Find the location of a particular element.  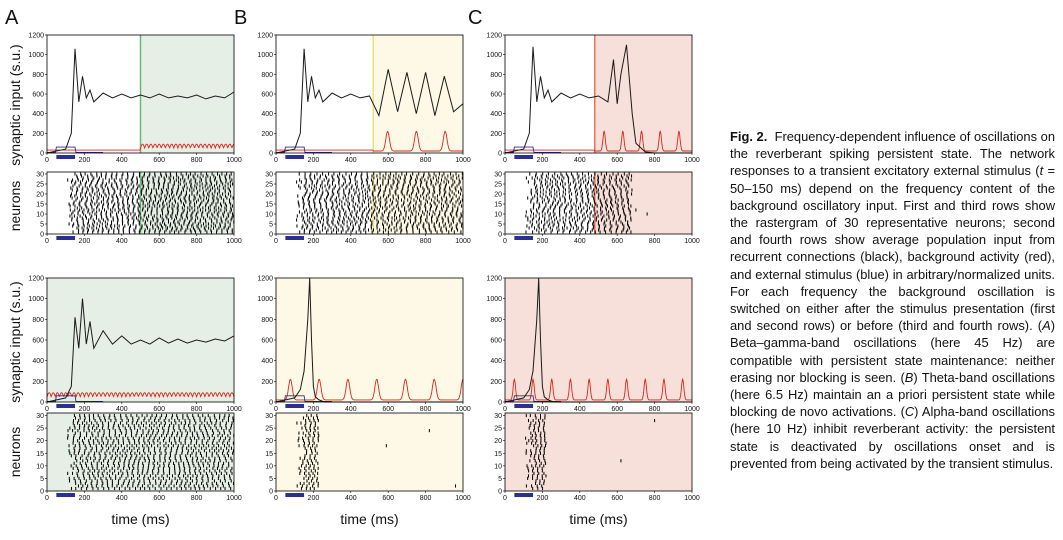

raster-b-row4-xtick-label: 1000 is located at coordinates (463, 498).